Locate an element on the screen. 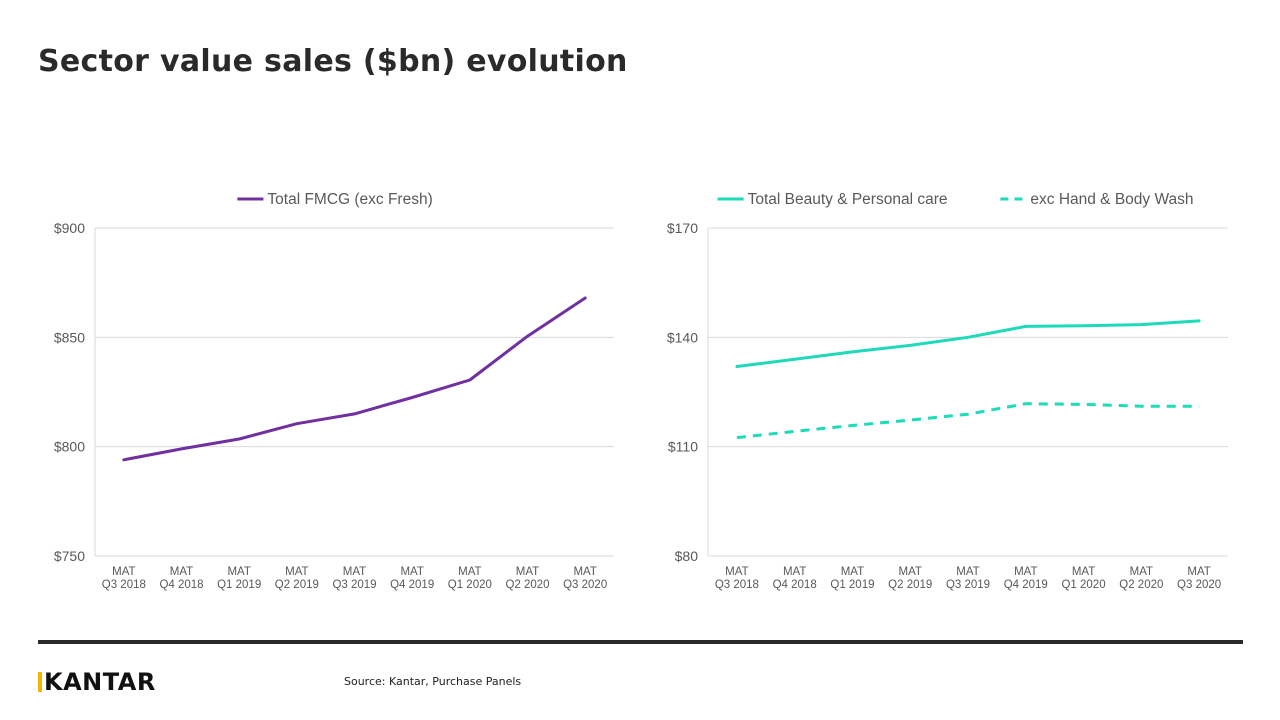 This screenshot has width=1280, height=720. fmcg-xtick-label: Q3 2020 is located at coordinates (585, 585).